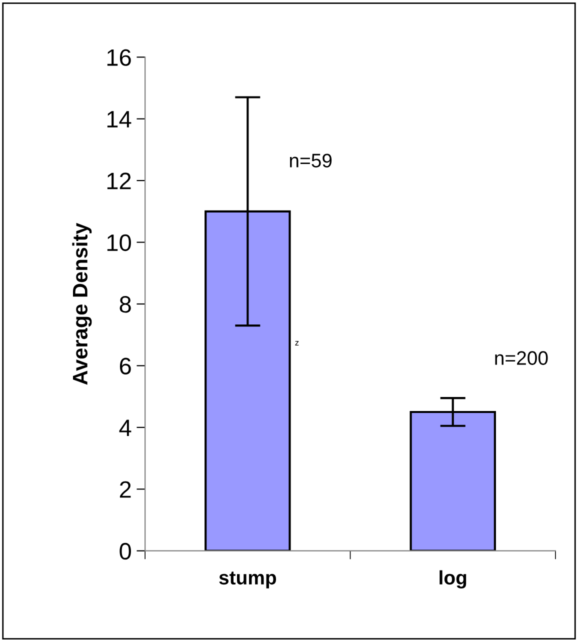  What do you see at coordinates (82, 303) in the screenshot?
I see `y-axis-title: Average Density` at bounding box center [82, 303].